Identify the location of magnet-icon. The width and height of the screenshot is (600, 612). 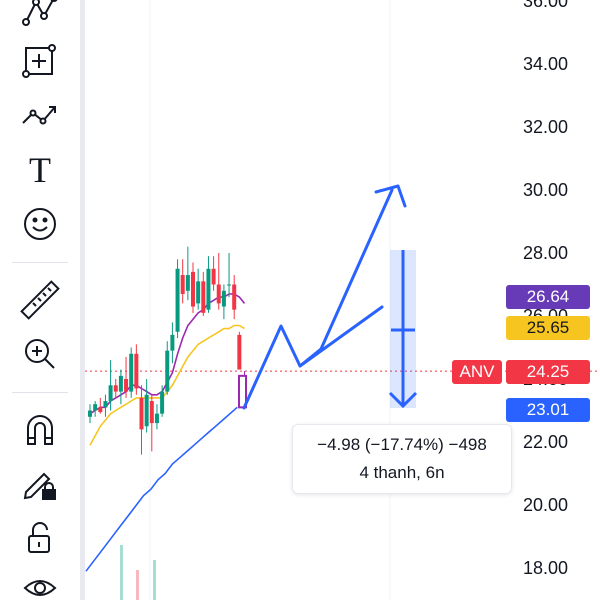
(40, 430).